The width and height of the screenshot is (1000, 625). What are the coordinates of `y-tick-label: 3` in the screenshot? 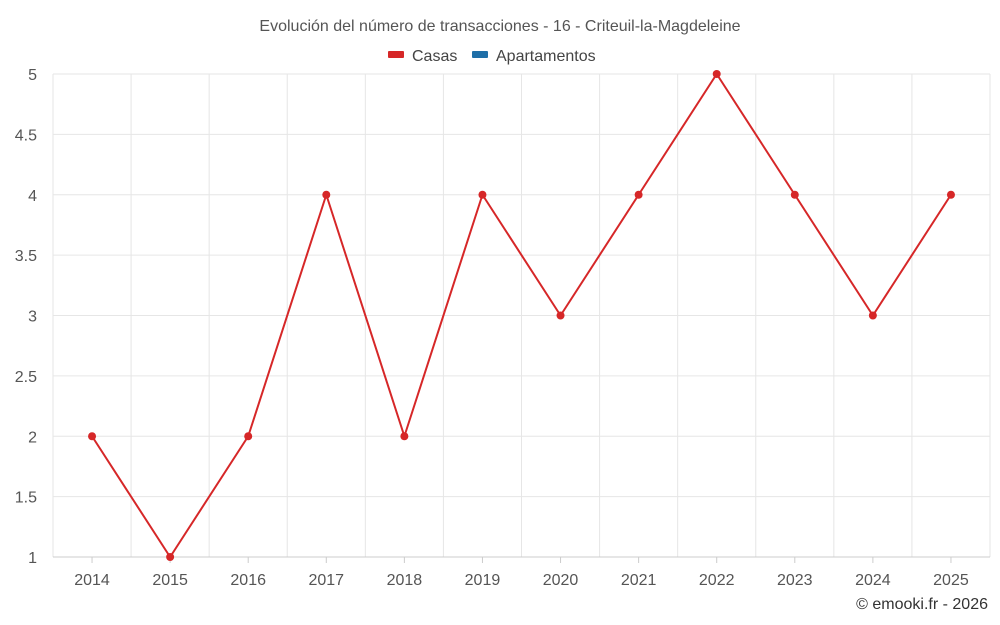 It's located at (32, 317).